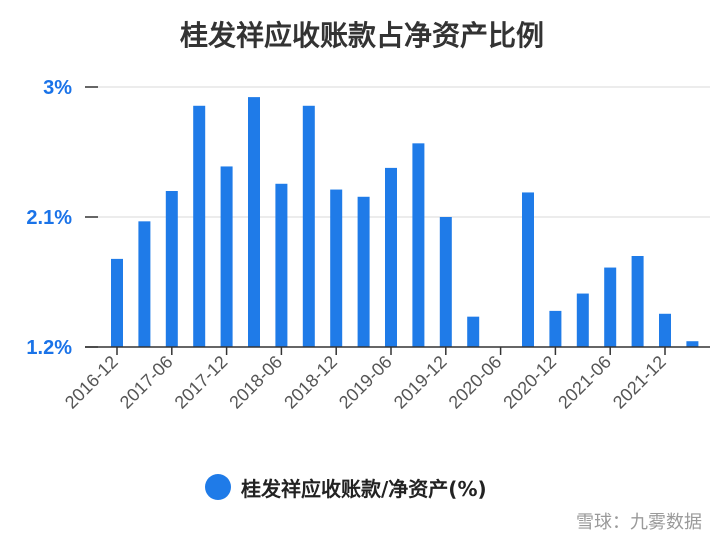 Image resolution: width=724 pixels, height=540 pixels. I want to click on x-tick-label: 2020-12, so click(529, 382).